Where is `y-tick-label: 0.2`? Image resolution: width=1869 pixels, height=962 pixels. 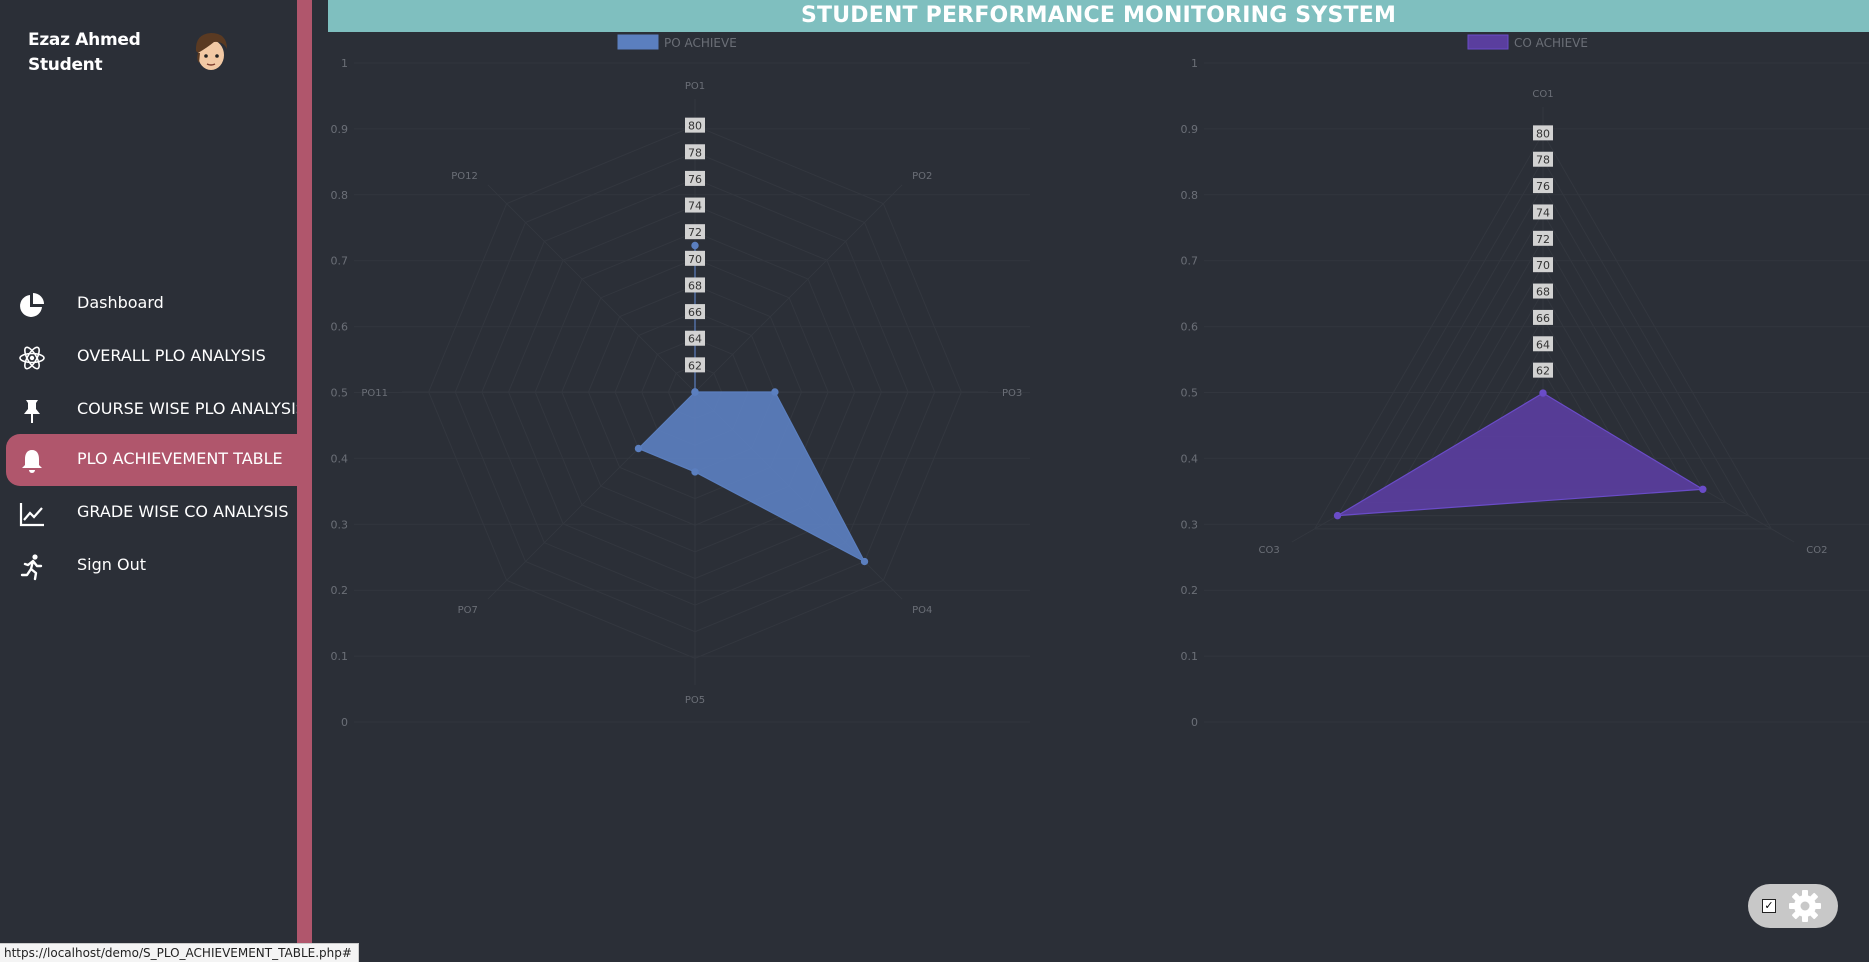
y-tick-label: 0.2 is located at coordinates (340, 590).